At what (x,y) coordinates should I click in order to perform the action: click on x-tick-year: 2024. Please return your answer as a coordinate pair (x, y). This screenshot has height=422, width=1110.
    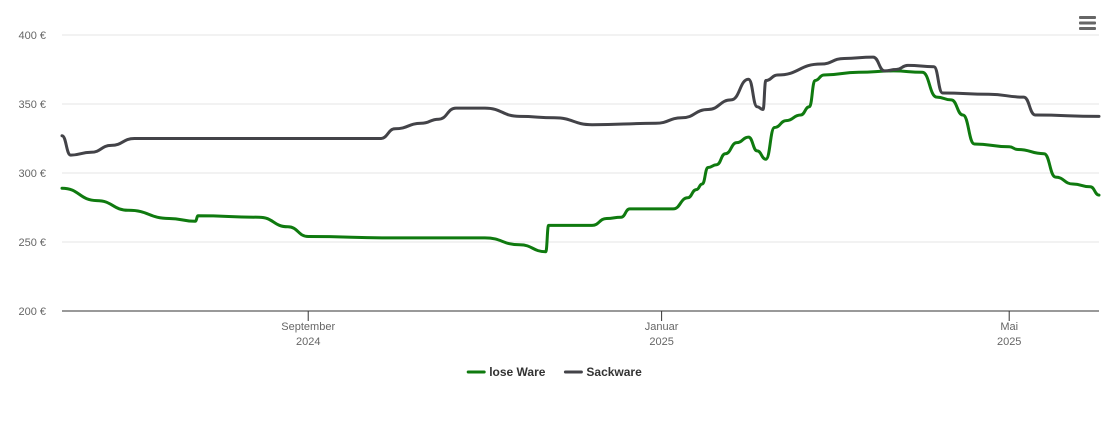
    Looking at the image, I should click on (308, 342).